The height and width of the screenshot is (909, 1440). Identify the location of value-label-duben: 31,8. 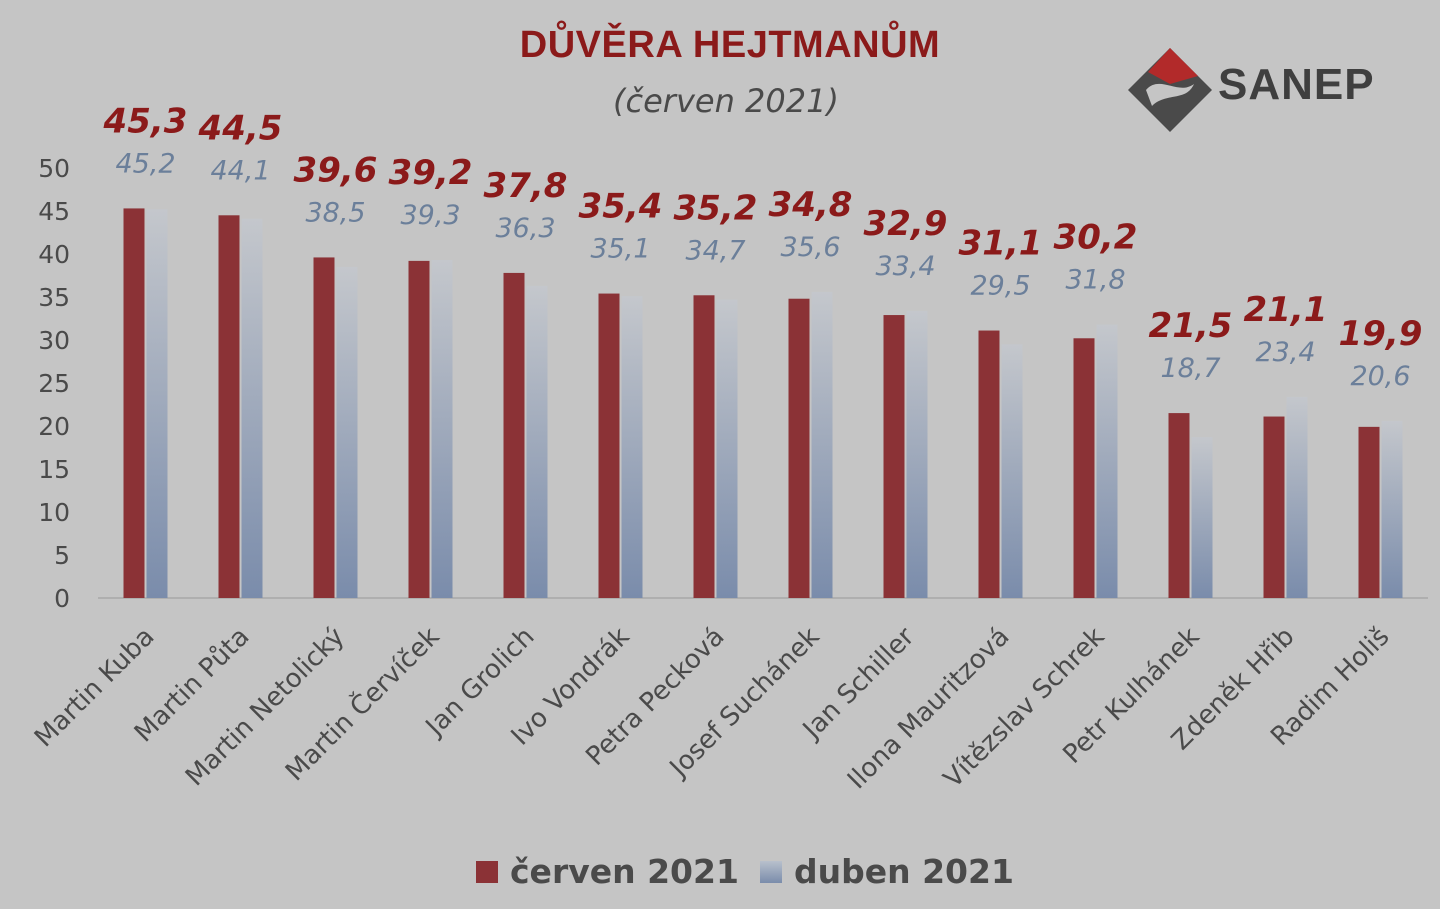
(1095, 280).